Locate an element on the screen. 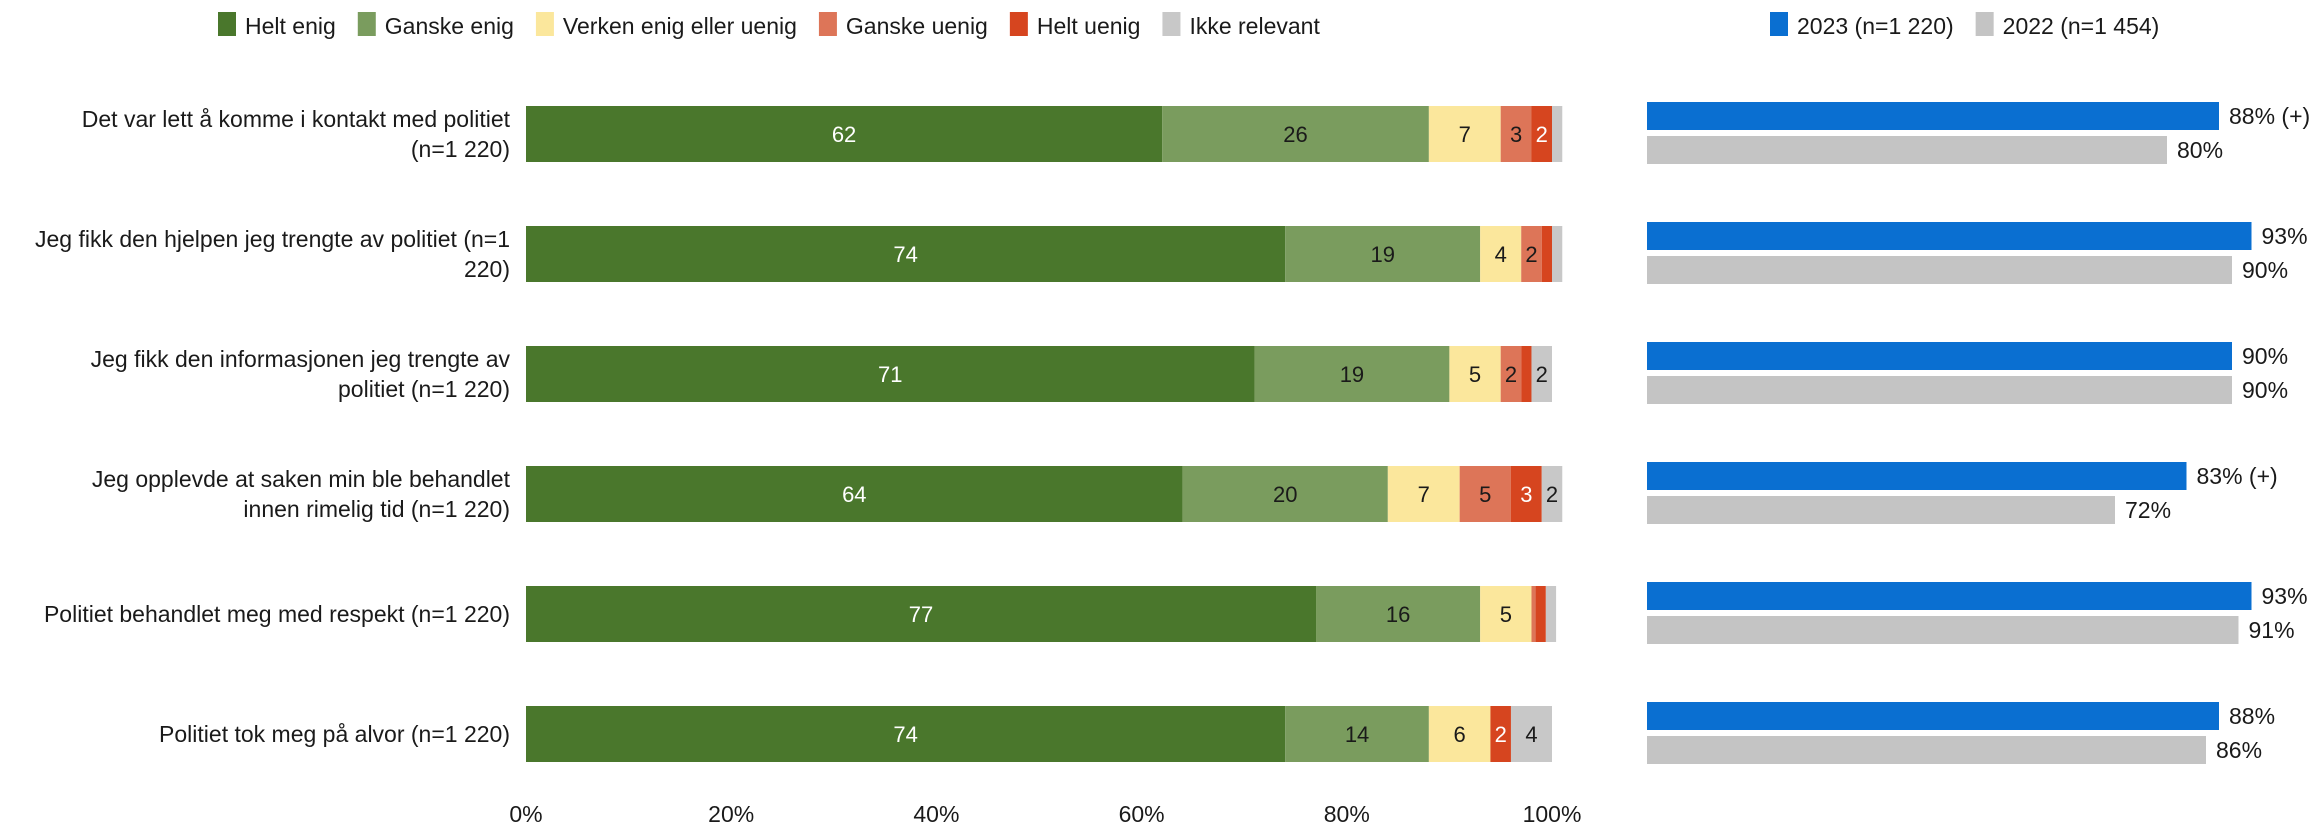 This screenshot has width=2313, height=824. segment-data-label: 5 is located at coordinates (1475, 374).